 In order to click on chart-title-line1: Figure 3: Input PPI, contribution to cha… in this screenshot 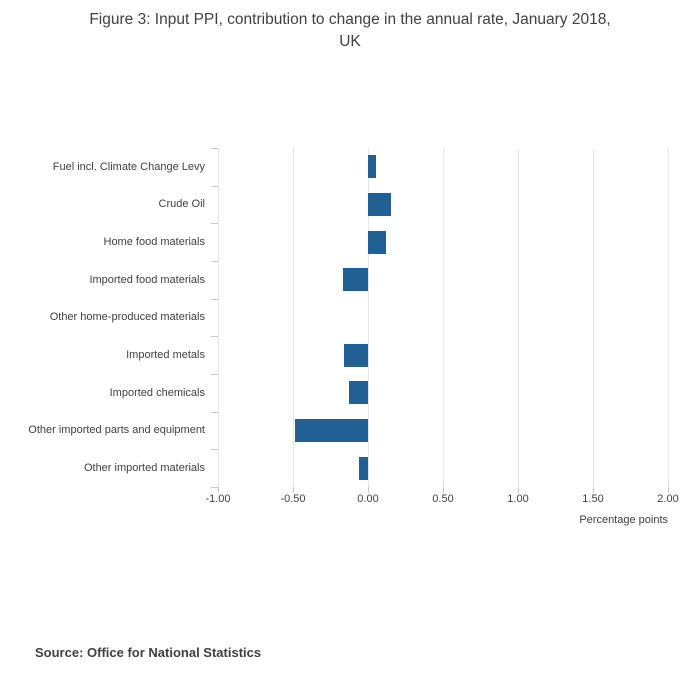, I will do `click(350, 19)`.